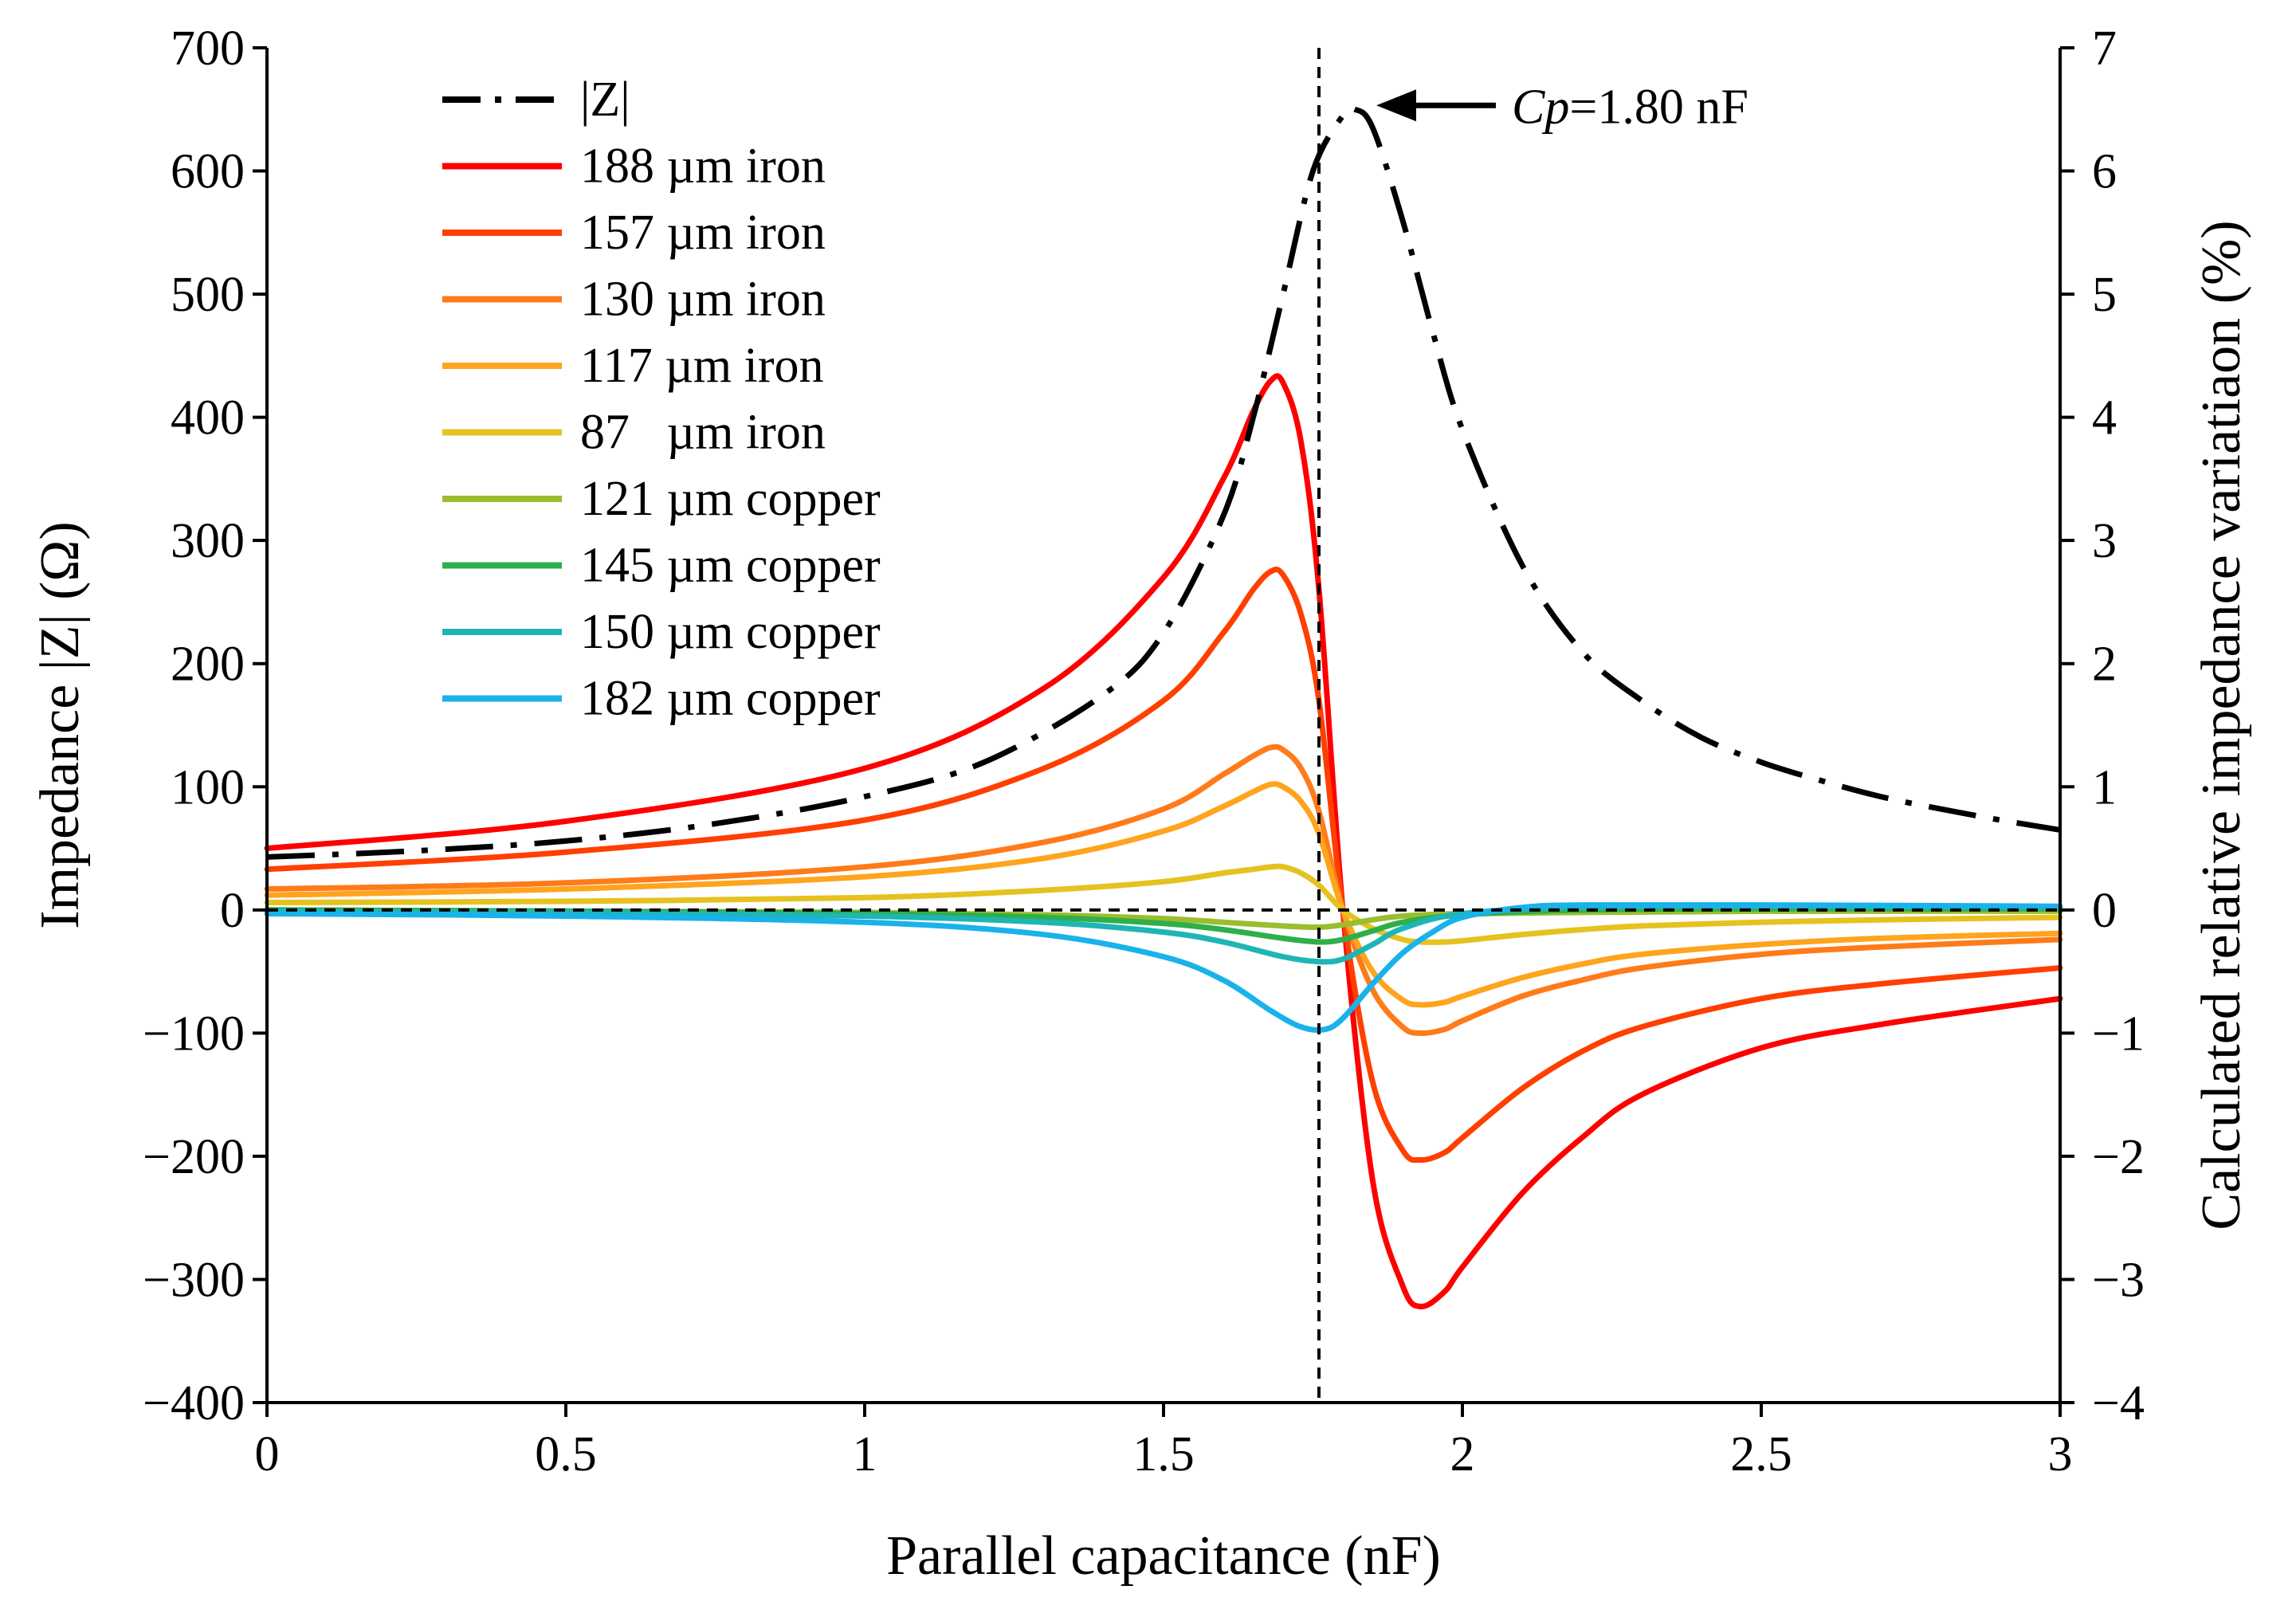 The image size is (2296, 1609). Describe the element at coordinates (1163, 904) in the screenshot. I see `series-line-87-um-iron` at that location.